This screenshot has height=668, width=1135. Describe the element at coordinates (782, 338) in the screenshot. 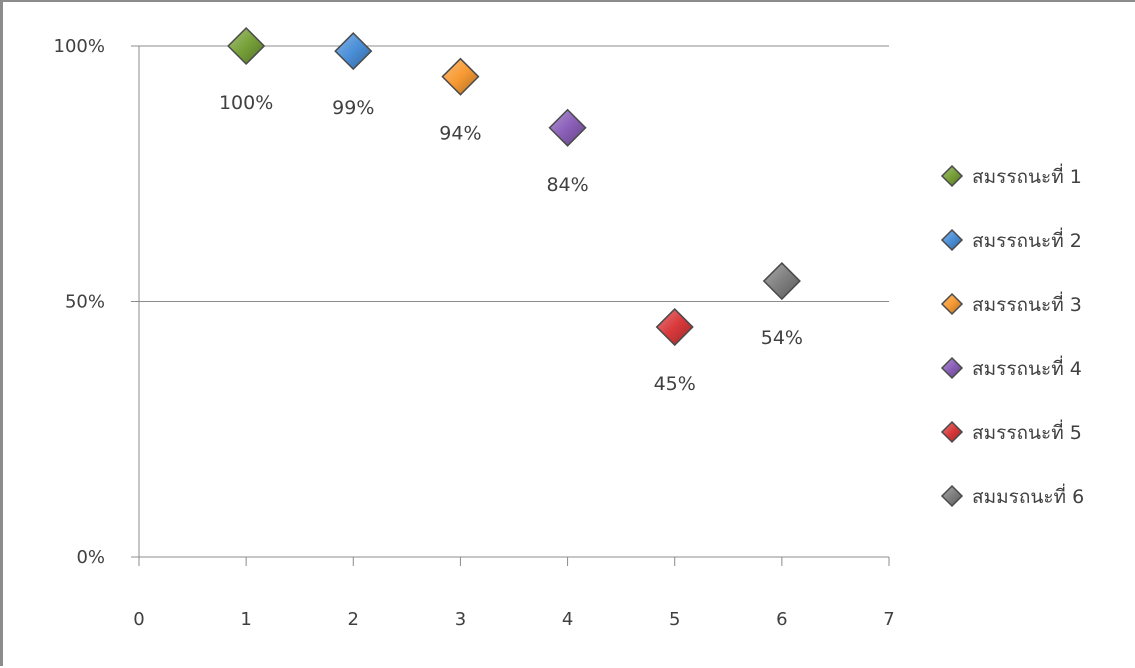

I see `data-label-6: 54%` at that location.